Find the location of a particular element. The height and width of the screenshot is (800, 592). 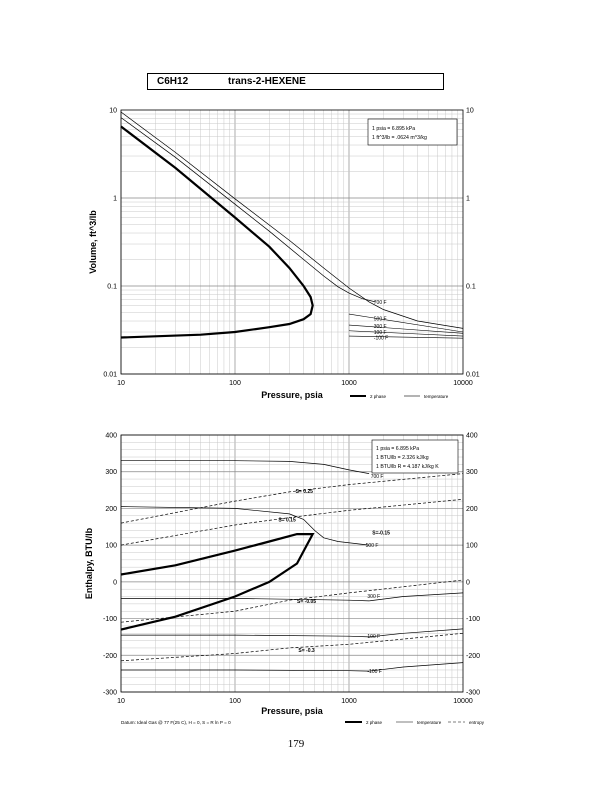

conversion-note-line: 1 BTU/lb R = 4.187 kJ/kg K is located at coordinates (407, 467).